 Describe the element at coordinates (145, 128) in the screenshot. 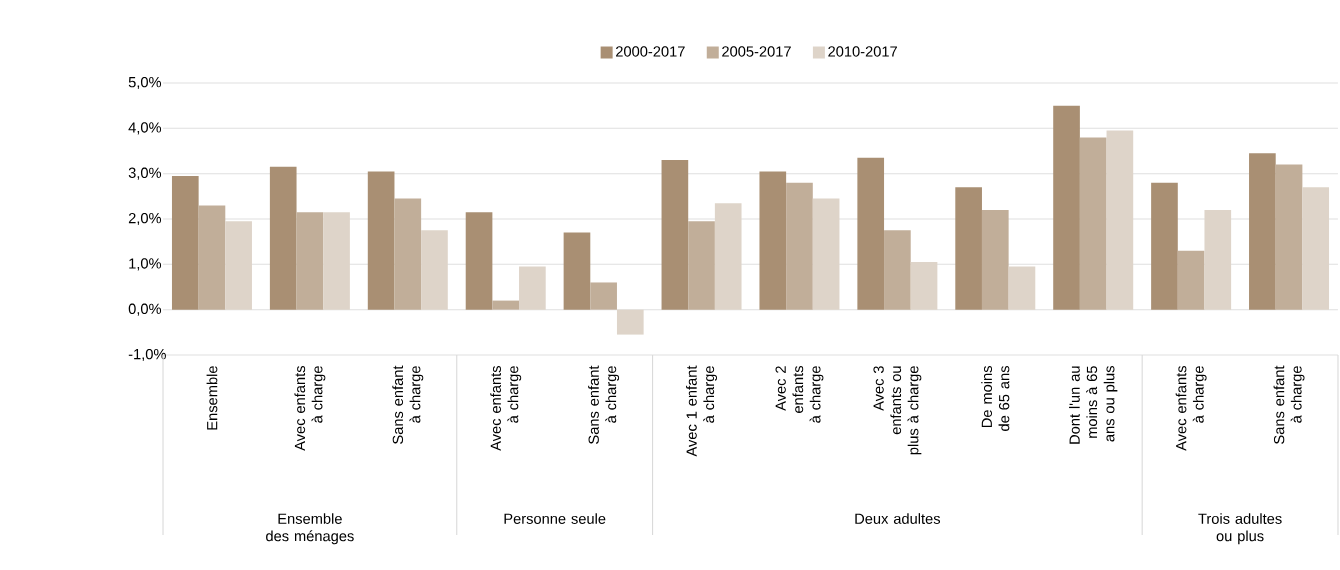

I see `y-tick-label: 4,0%` at that location.